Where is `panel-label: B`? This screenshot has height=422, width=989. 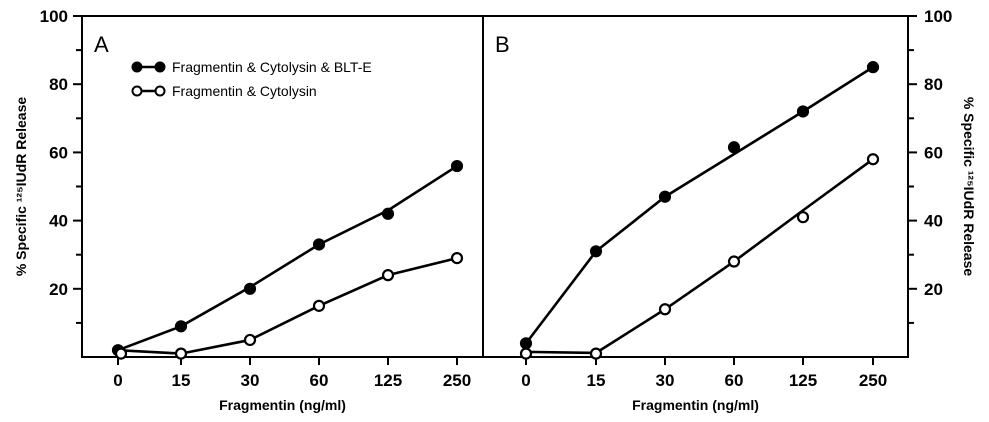
panel-label: B is located at coordinates (502, 44).